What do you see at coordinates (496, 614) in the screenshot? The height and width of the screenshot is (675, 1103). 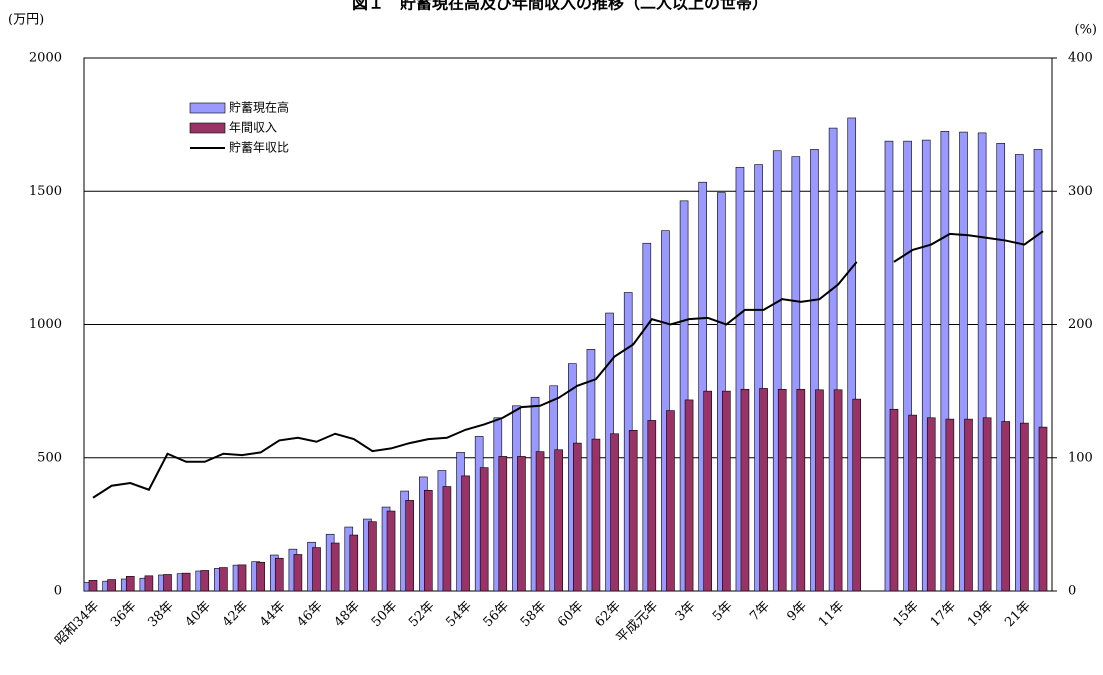 I see `x-tick-label: 56年` at bounding box center [496, 614].